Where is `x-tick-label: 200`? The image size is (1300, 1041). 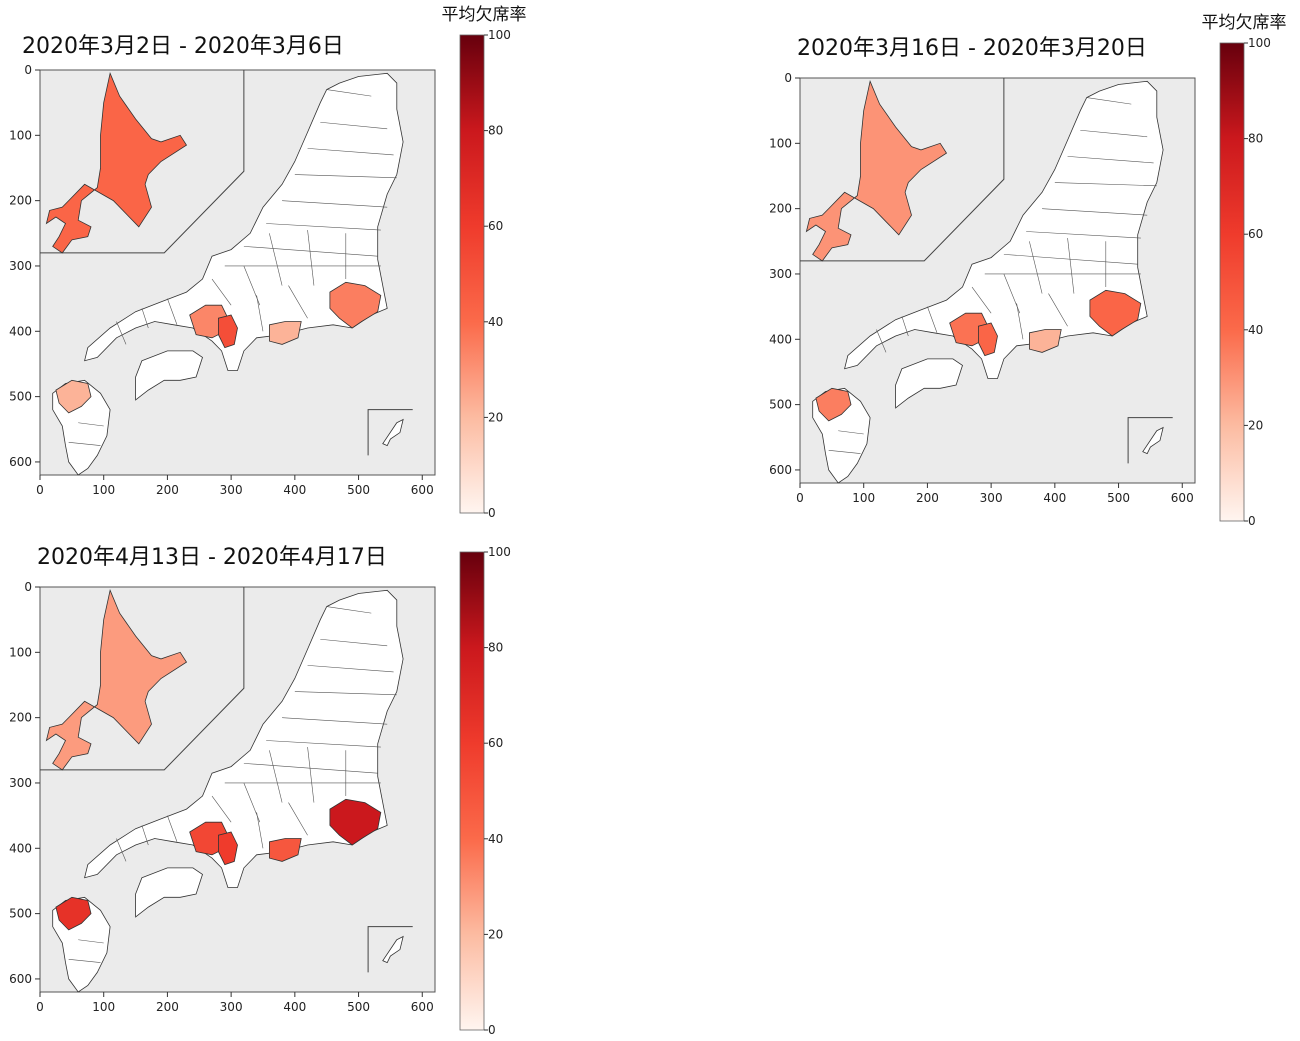 x-tick-label: 200 is located at coordinates (167, 490).